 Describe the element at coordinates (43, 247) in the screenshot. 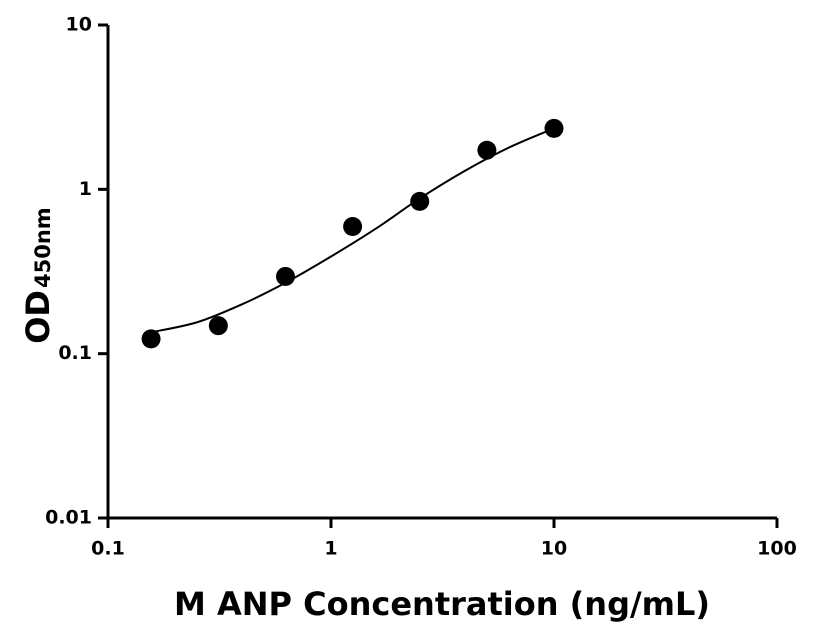

I see `y-axis-title-subscript: 450nm` at that location.